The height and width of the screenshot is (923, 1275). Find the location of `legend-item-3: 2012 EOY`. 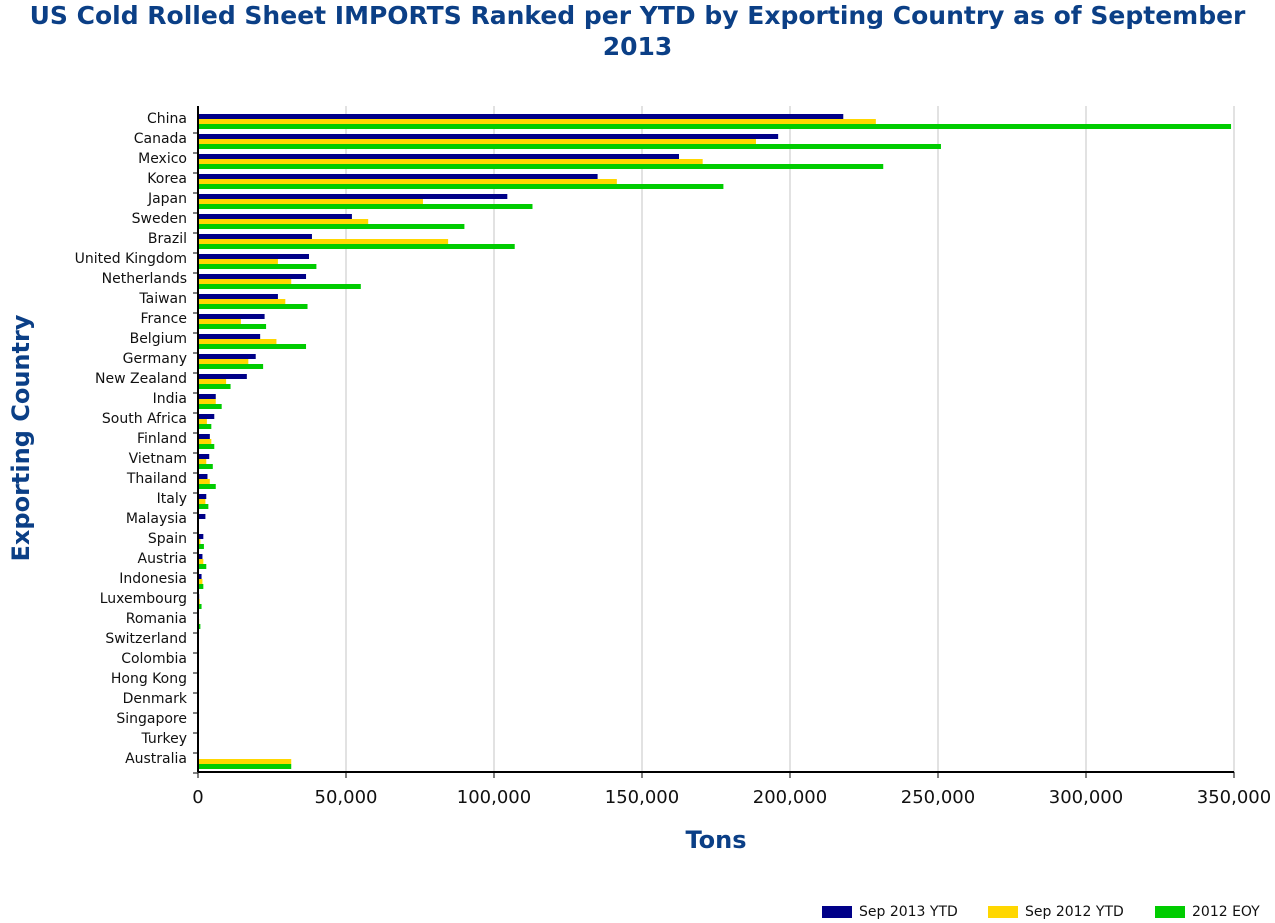

legend-item-3: 2012 EOY is located at coordinates (1207, 912).